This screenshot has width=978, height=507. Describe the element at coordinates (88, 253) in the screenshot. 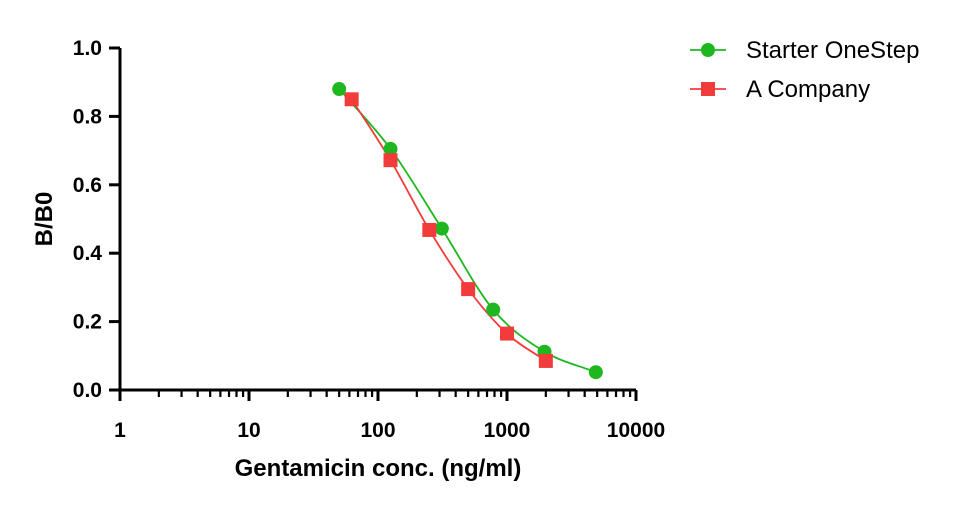

I see `y-tick-label: 0.4` at that location.